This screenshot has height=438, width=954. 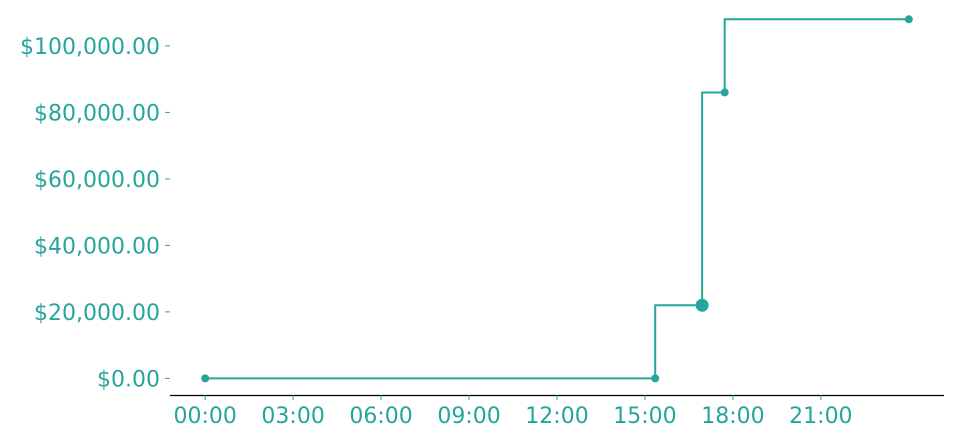 What do you see at coordinates (90, 47) in the screenshot?
I see `y-tick-label: $100,000.00` at bounding box center [90, 47].